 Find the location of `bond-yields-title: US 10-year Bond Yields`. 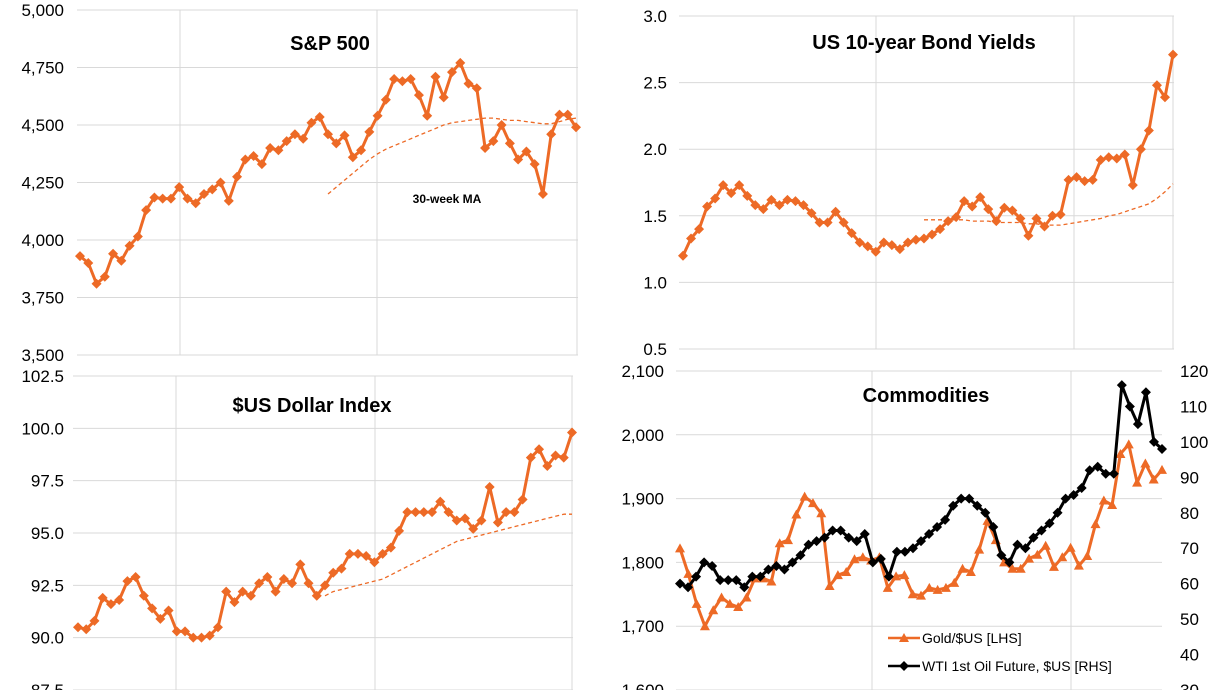

bond-yields-title: US 10-year Bond Yields is located at coordinates (923, 43).